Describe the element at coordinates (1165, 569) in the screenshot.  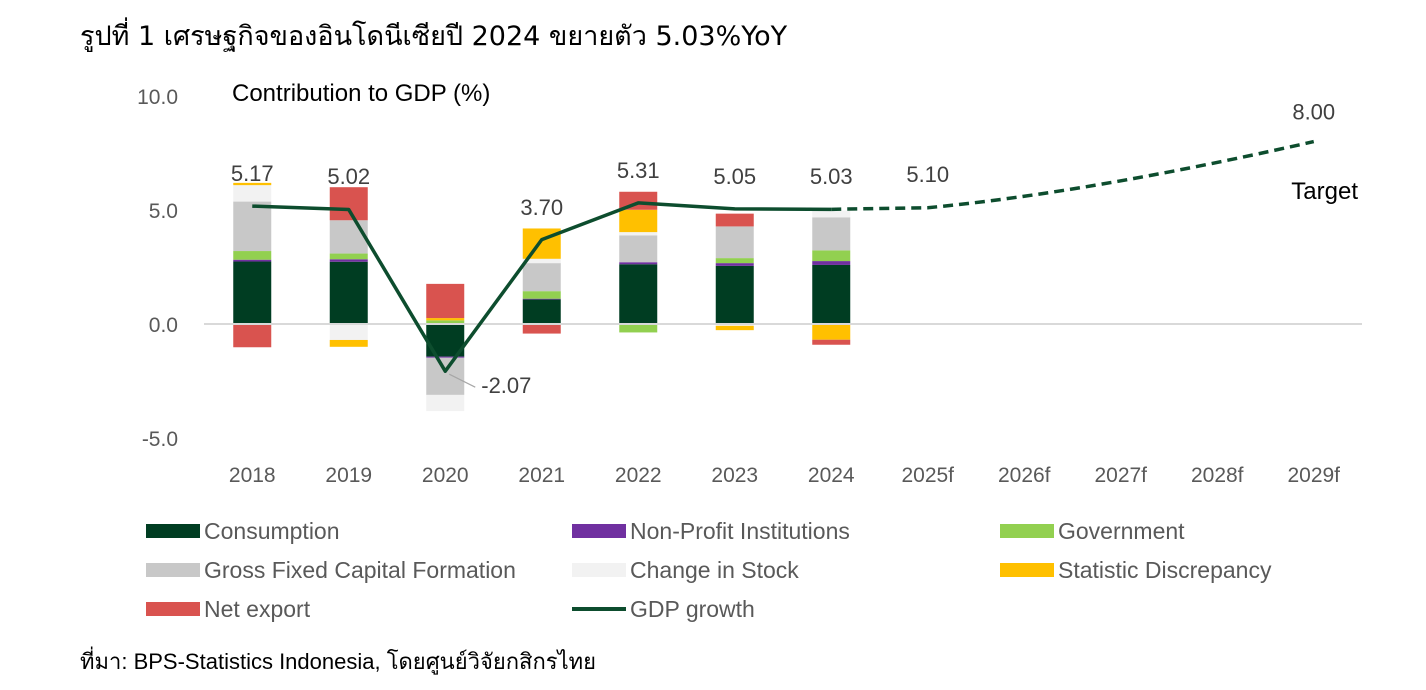
I see `legend-label: Statistic Discrepancy` at that location.